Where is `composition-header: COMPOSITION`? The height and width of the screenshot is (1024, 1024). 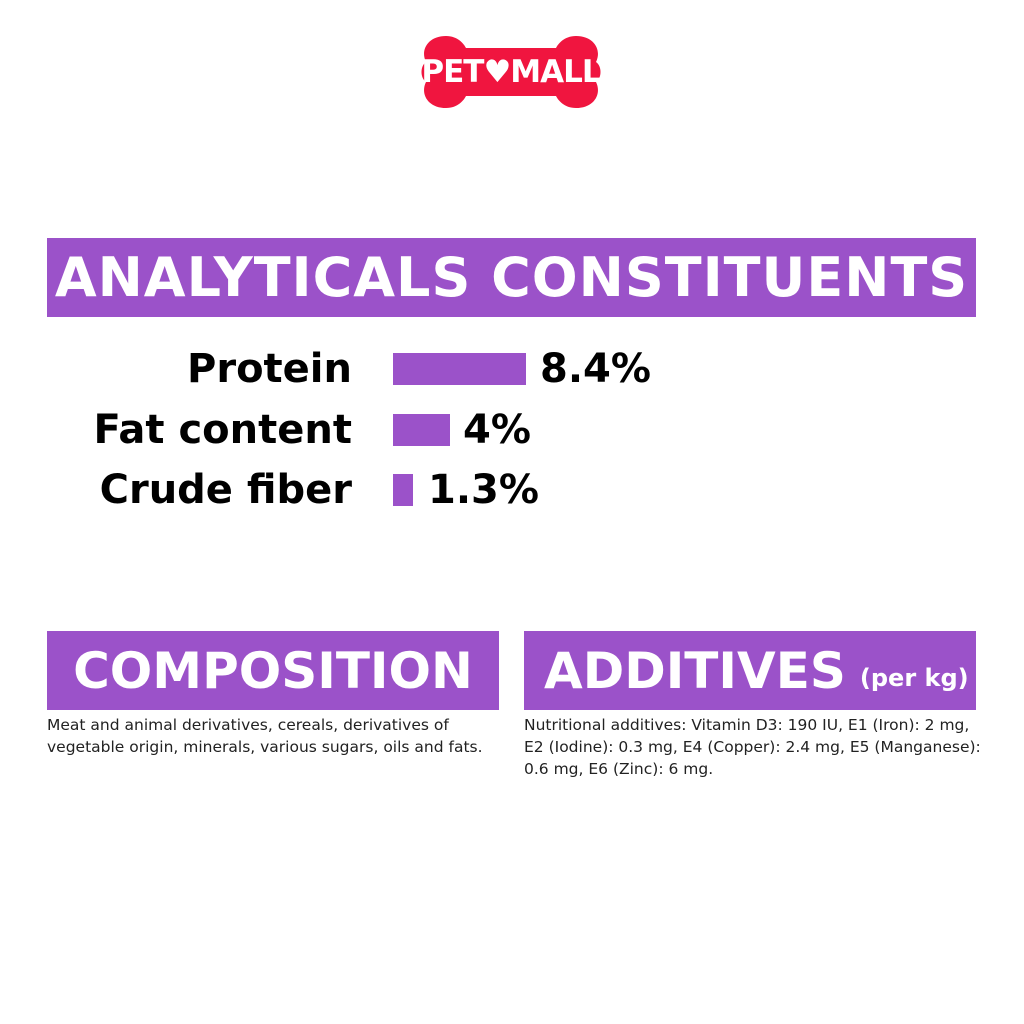
composition-header: COMPOSITION is located at coordinates (273, 670).